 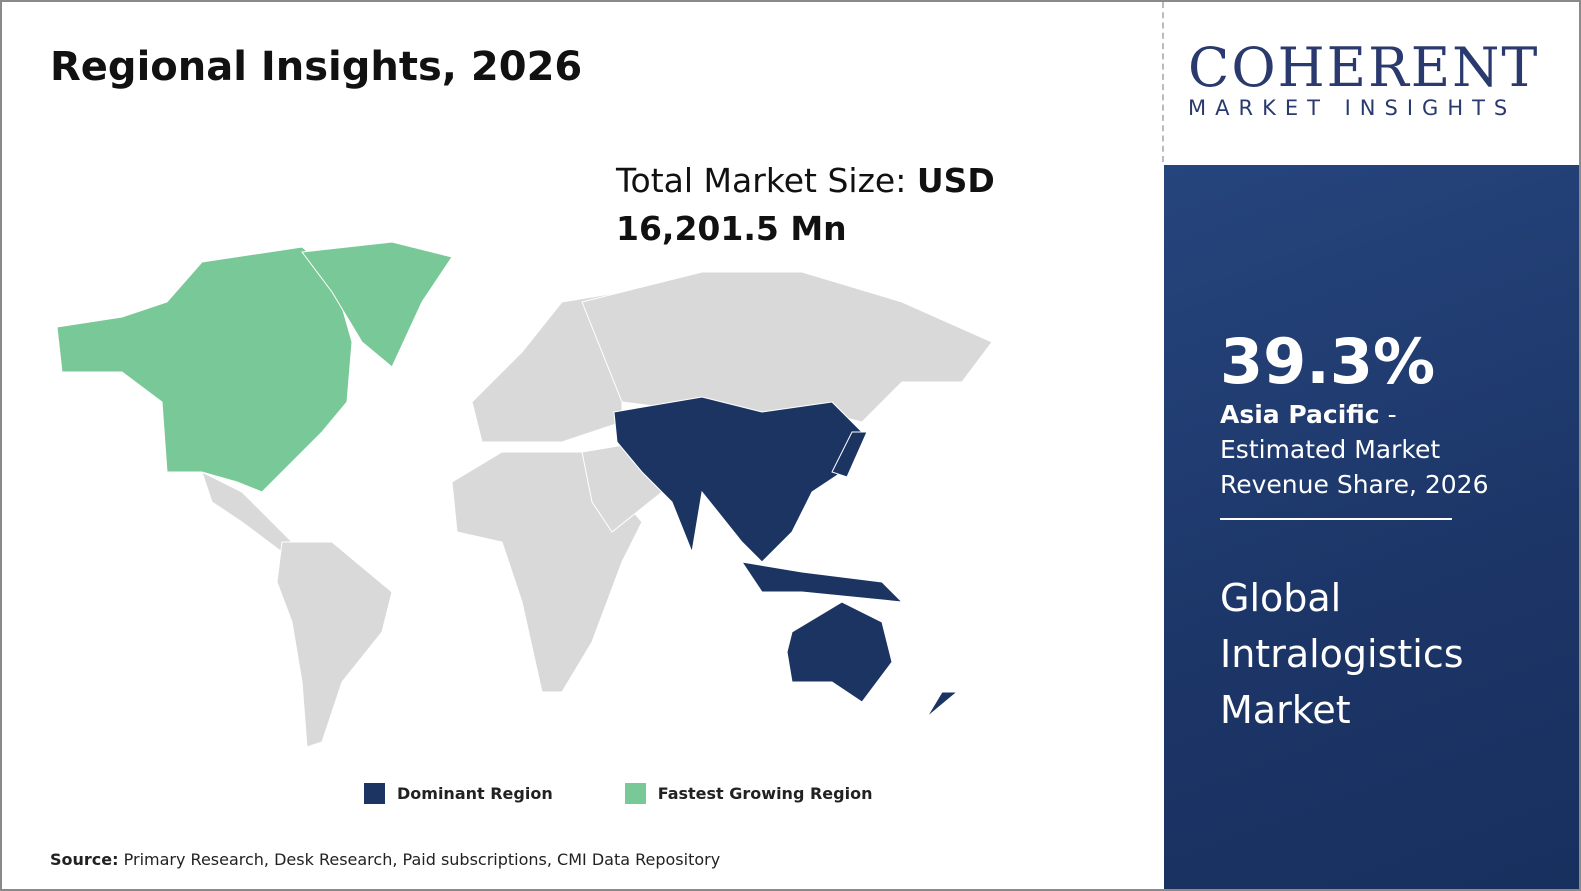 I want to click on source-label: Source:, so click(x=84, y=859).